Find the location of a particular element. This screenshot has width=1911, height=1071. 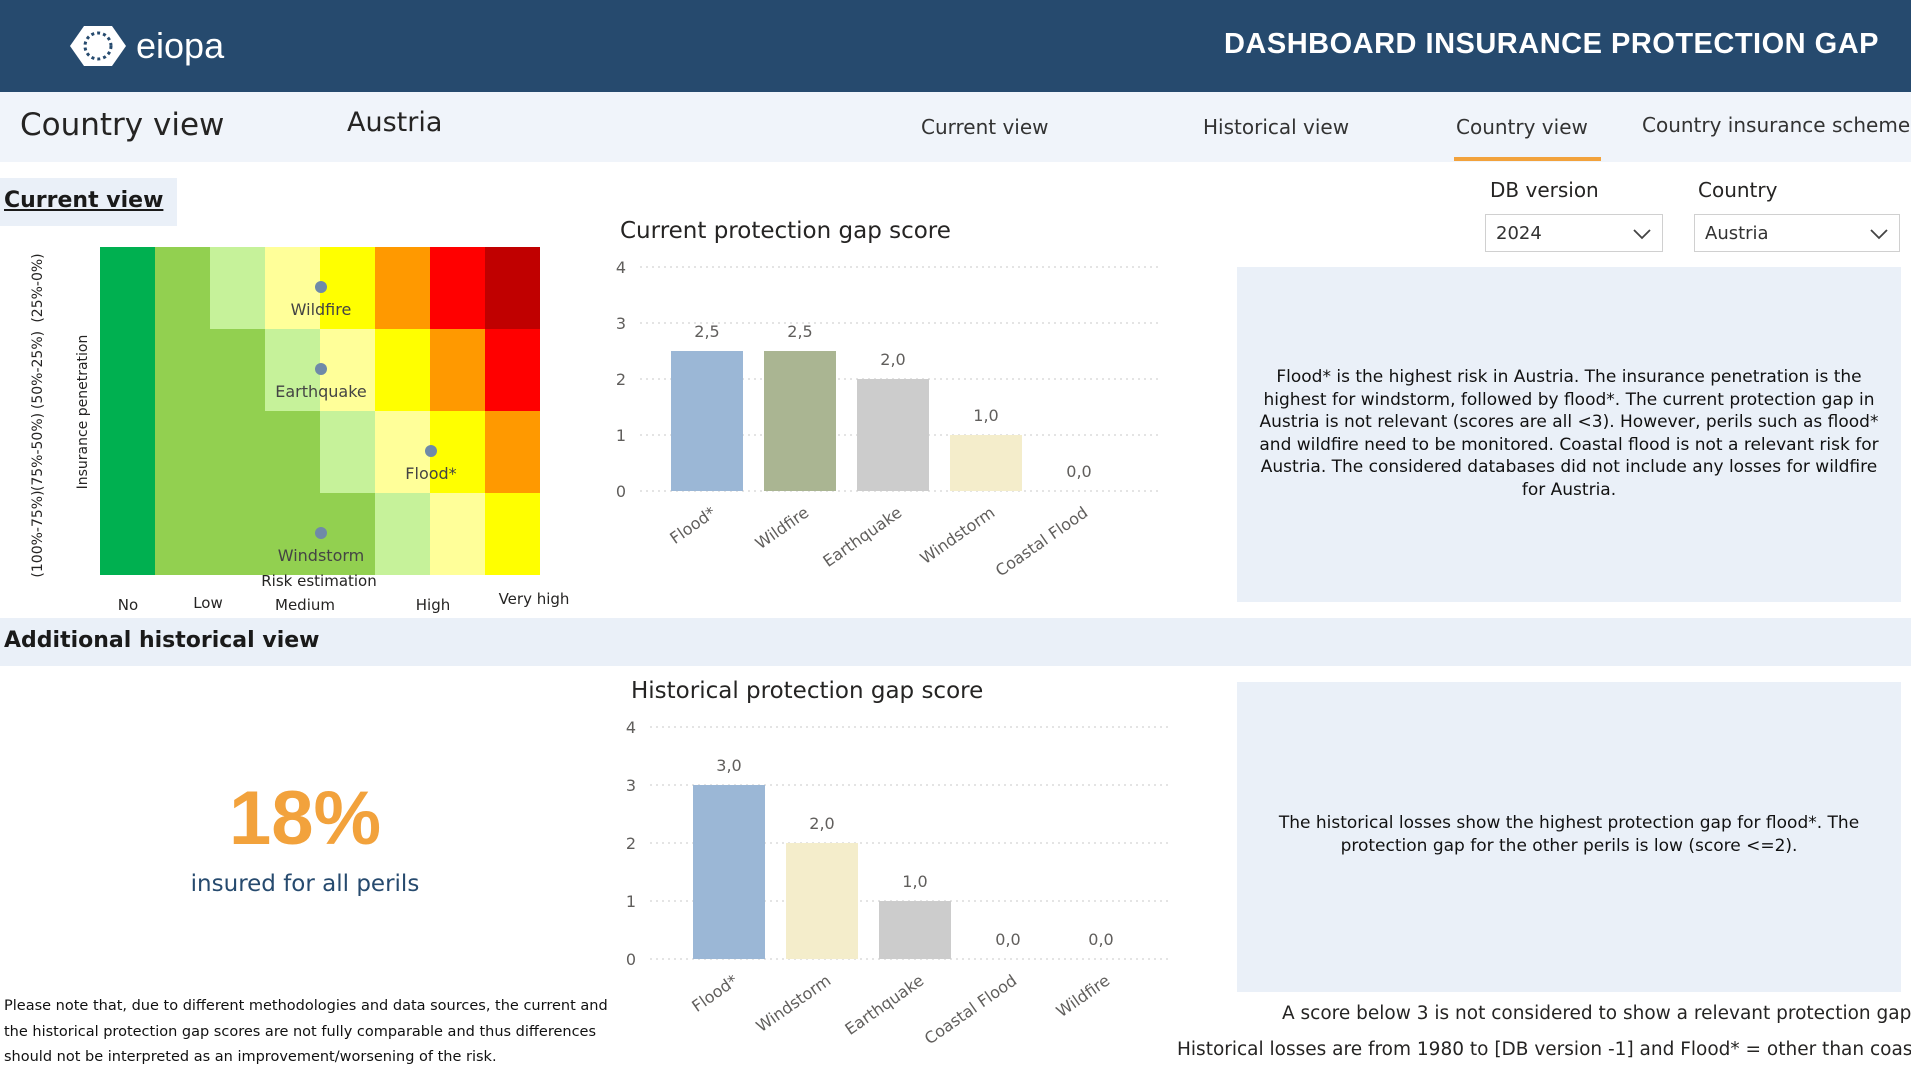

country-dropdown: Austria is located at coordinates (1797, 233).